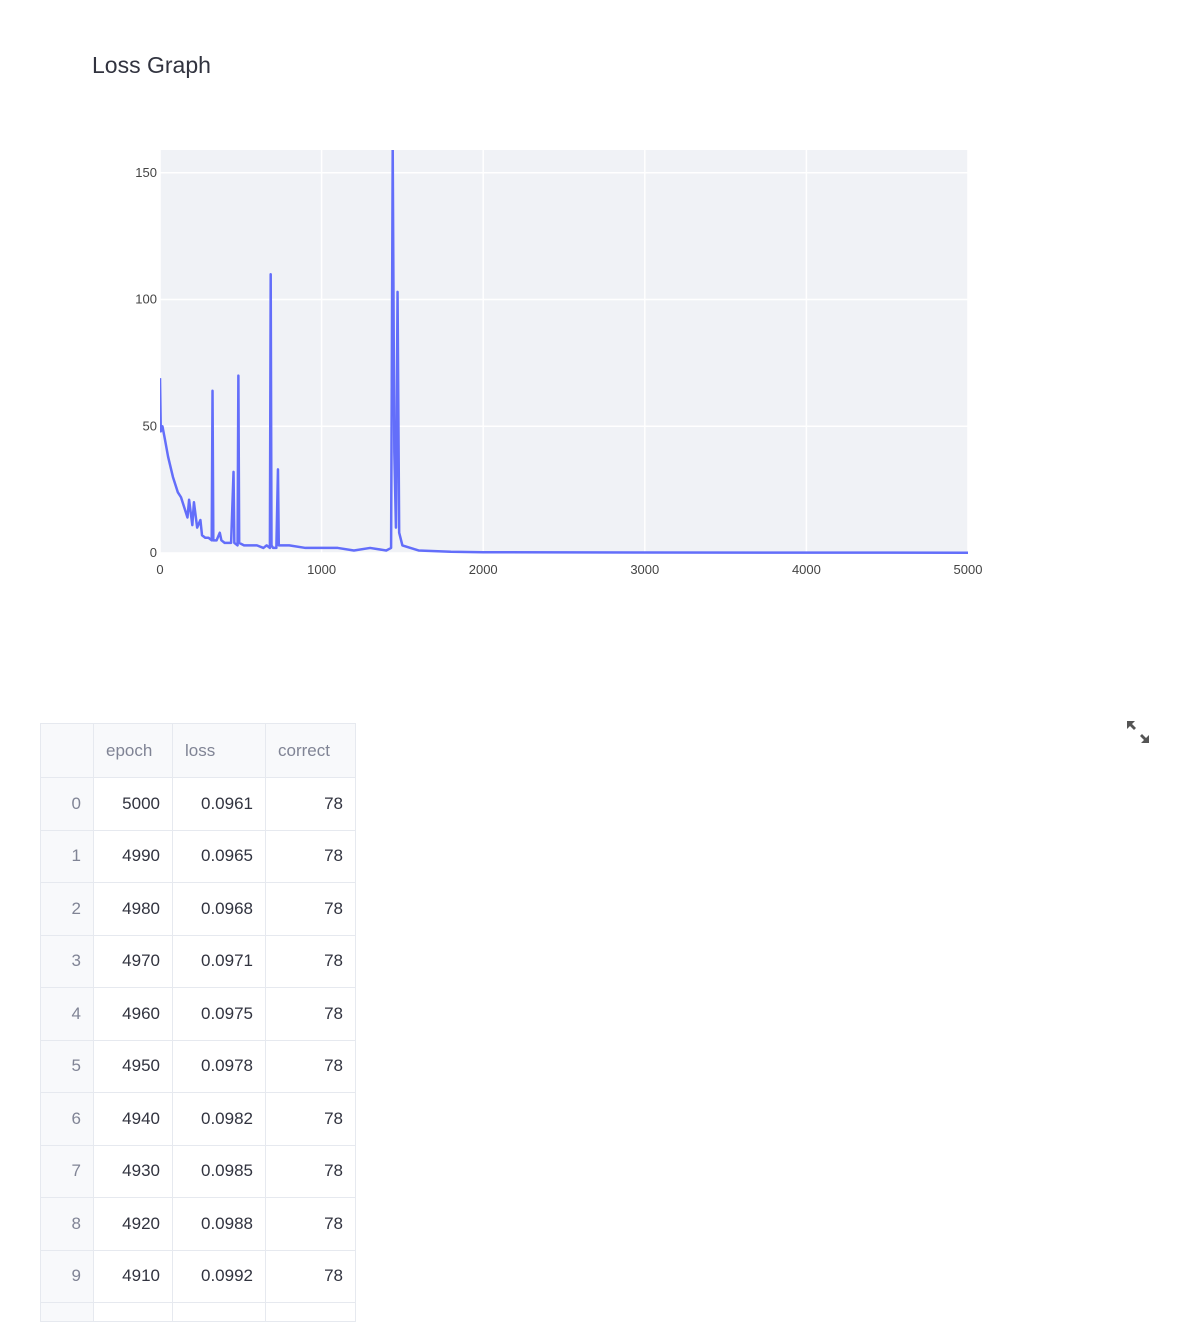 The height and width of the screenshot is (1329, 1202). I want to click on table-cell: 8, so click(67, 1224).